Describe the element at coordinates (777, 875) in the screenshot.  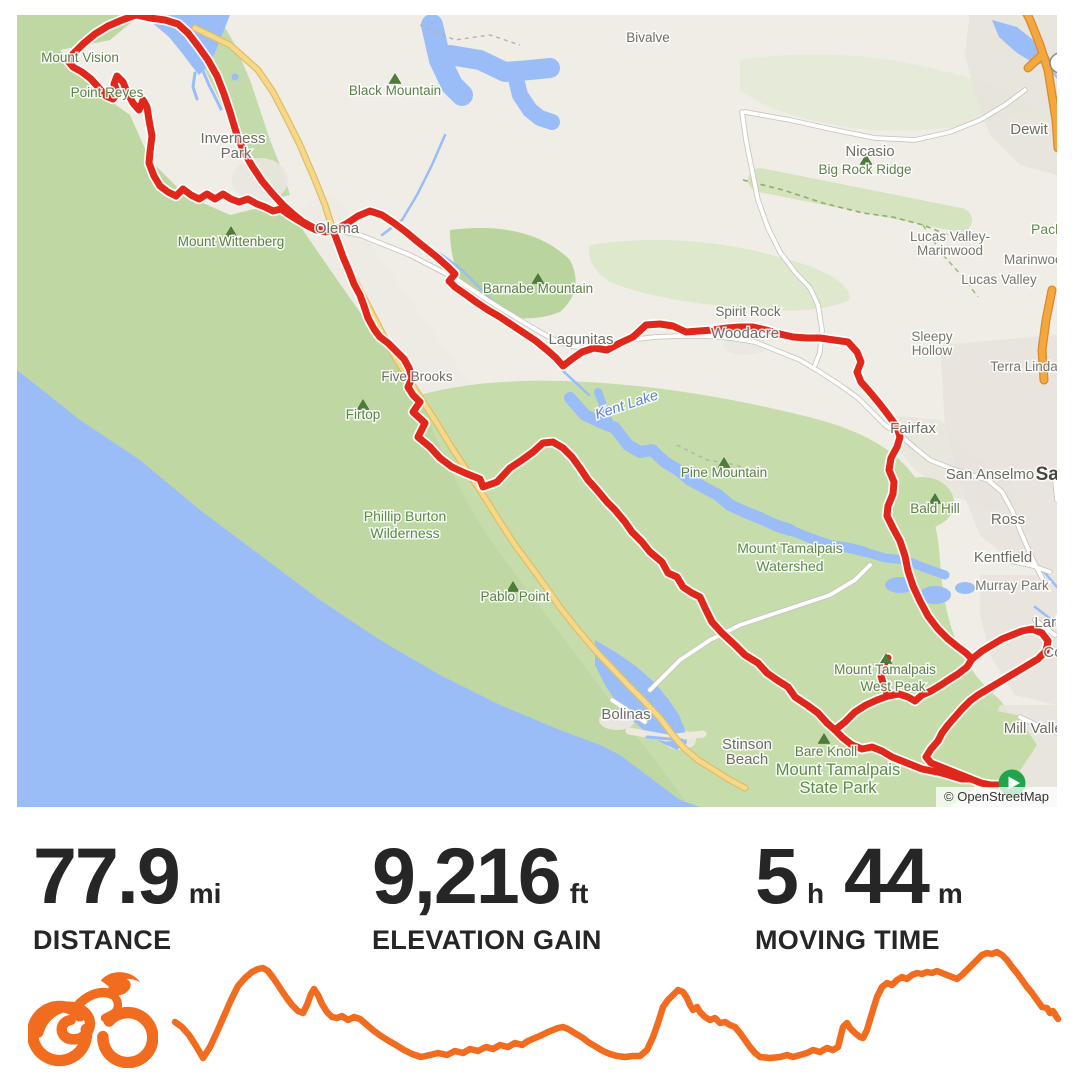
I see `hours-value: 5` at that location.